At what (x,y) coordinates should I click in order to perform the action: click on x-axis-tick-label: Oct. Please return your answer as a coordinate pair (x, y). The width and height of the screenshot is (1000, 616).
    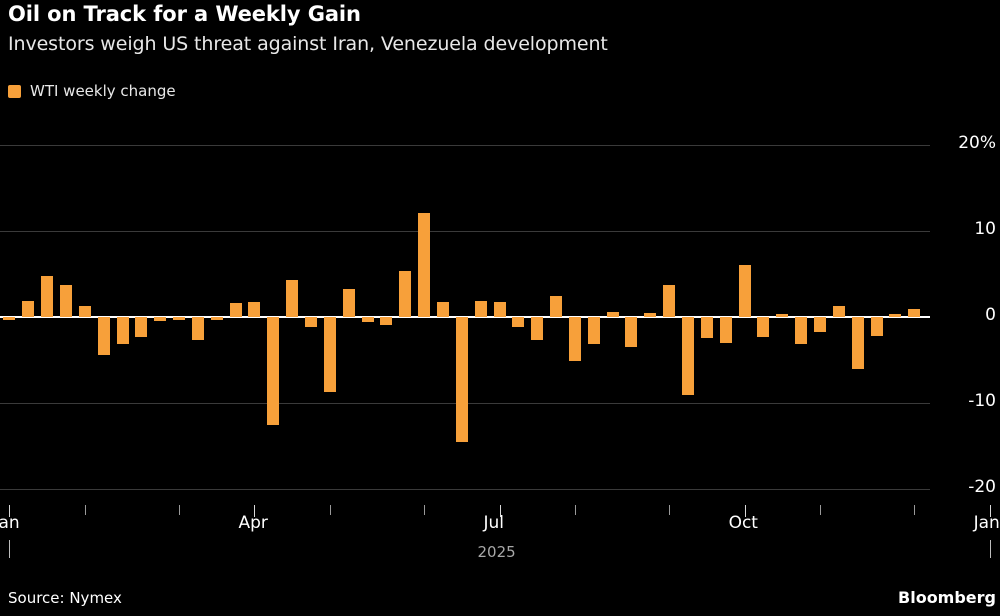
    Looking at the image, I should click on (743, 523).